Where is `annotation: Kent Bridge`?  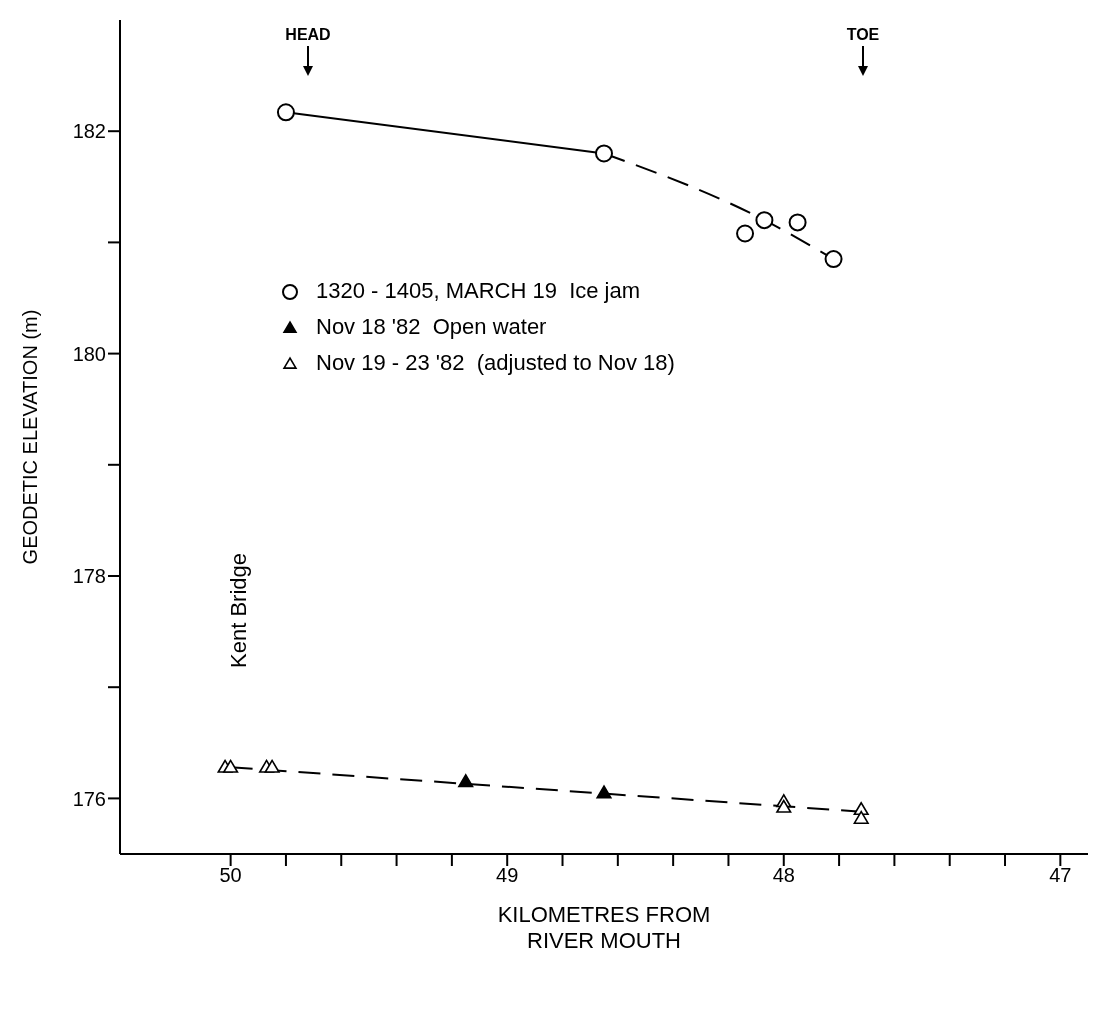 annotation: Kent Bridge is located at coordinates (239, 610).